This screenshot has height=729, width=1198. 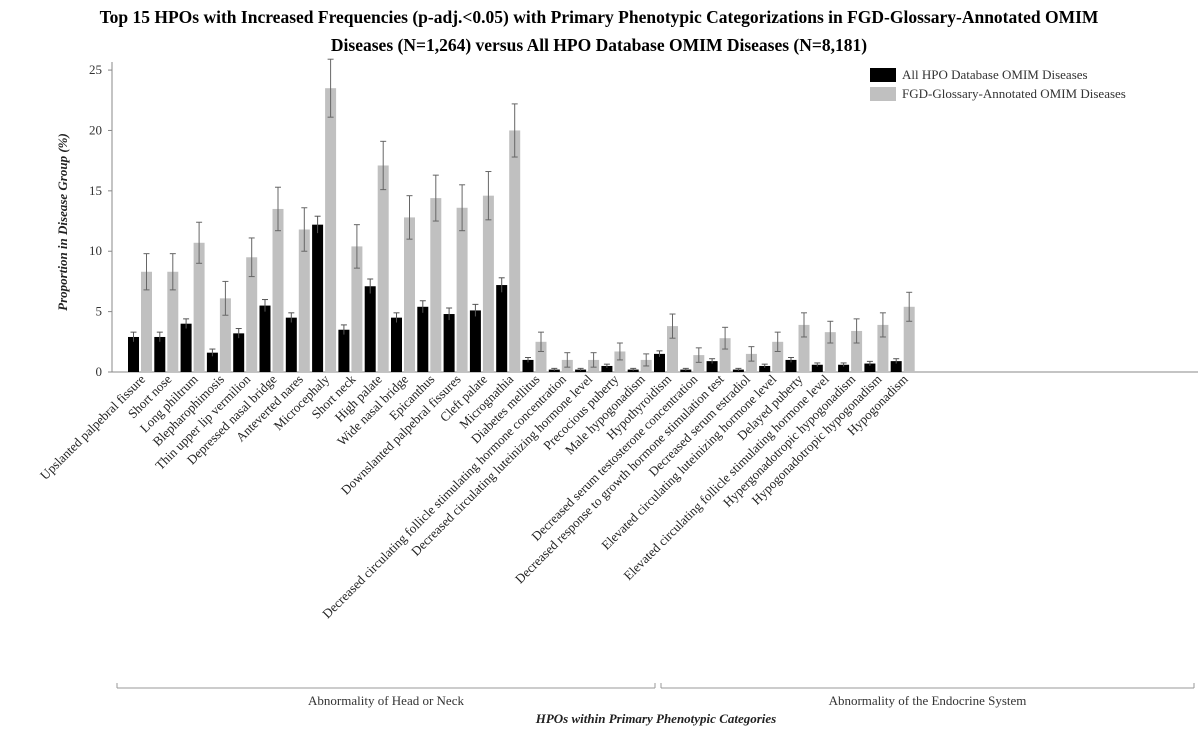 I want to click on group-label: Abnormality of the Endocrine System, so click(x=928, y=700).